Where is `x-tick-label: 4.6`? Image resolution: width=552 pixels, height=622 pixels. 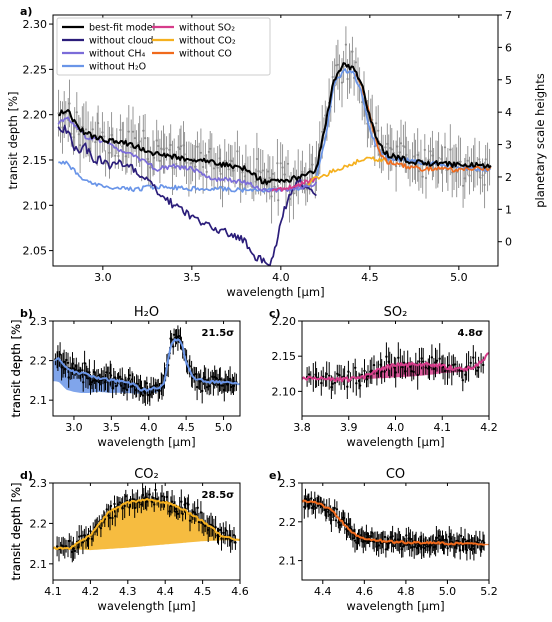
x-tick-label: 4.6 is located at coordinates (365, 591).